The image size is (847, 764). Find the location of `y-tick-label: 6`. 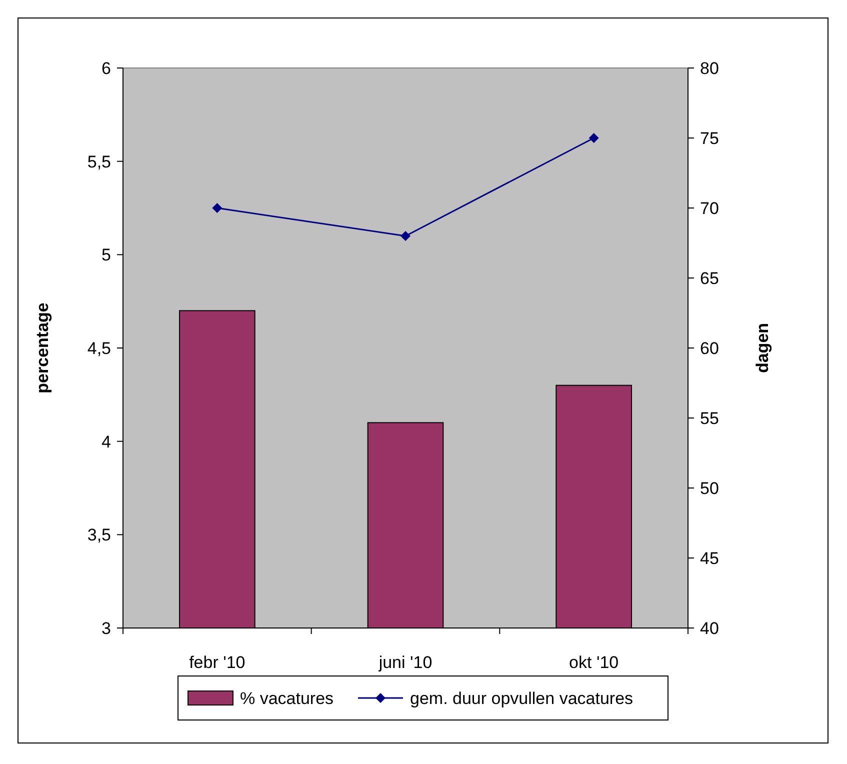

y-tick-label: 6 is located at coordinates (106, 68).